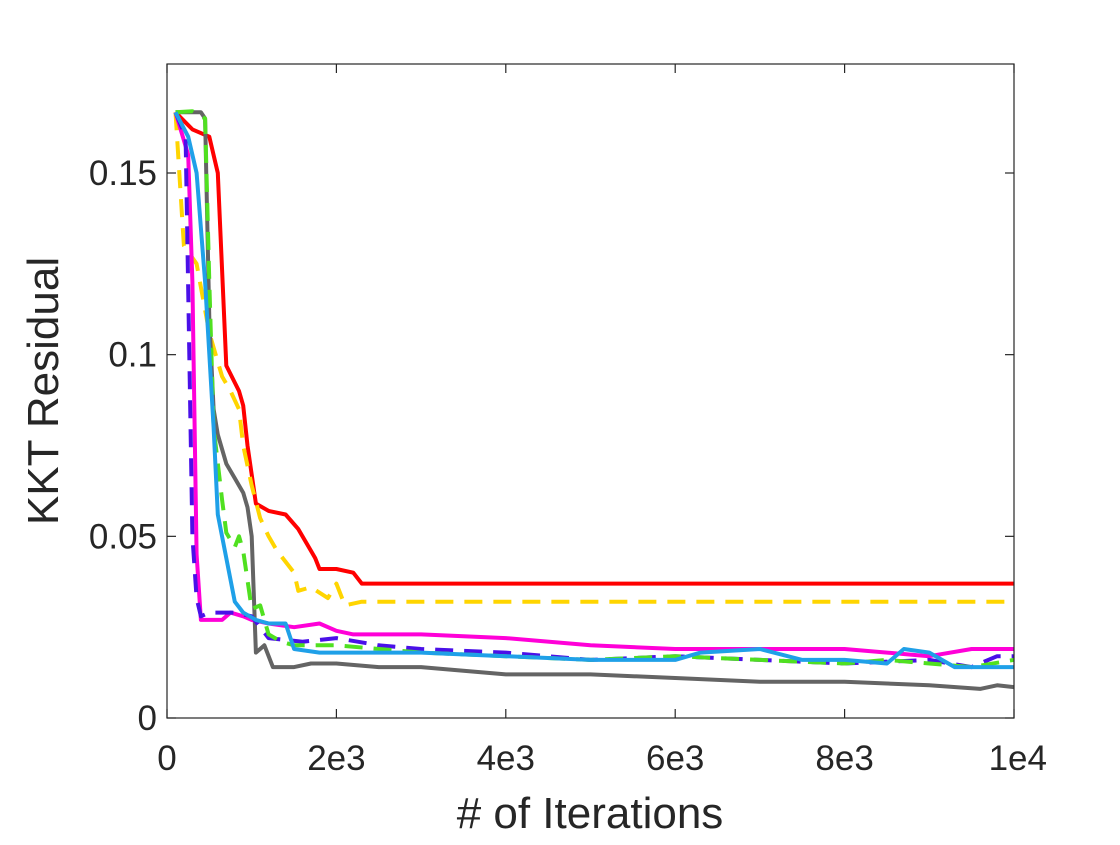 Image resolution: width=1120 pixels, height=845 pixels. I want to click on x-tick-label: 2e3, so click(336, 758).